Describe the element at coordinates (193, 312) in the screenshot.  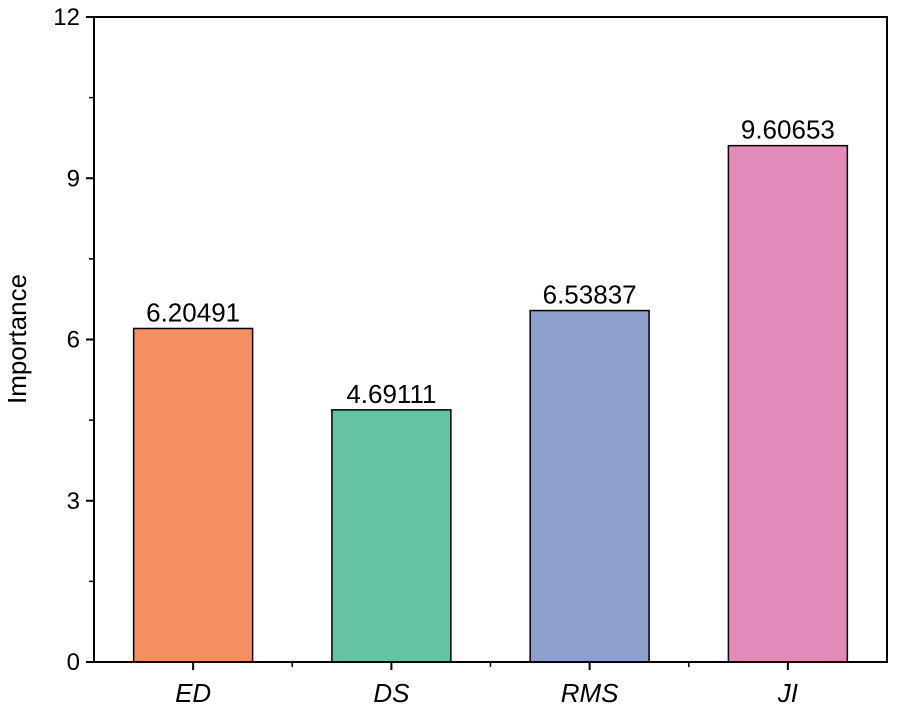
I see `data-label-ed: 6.20491` at that location.